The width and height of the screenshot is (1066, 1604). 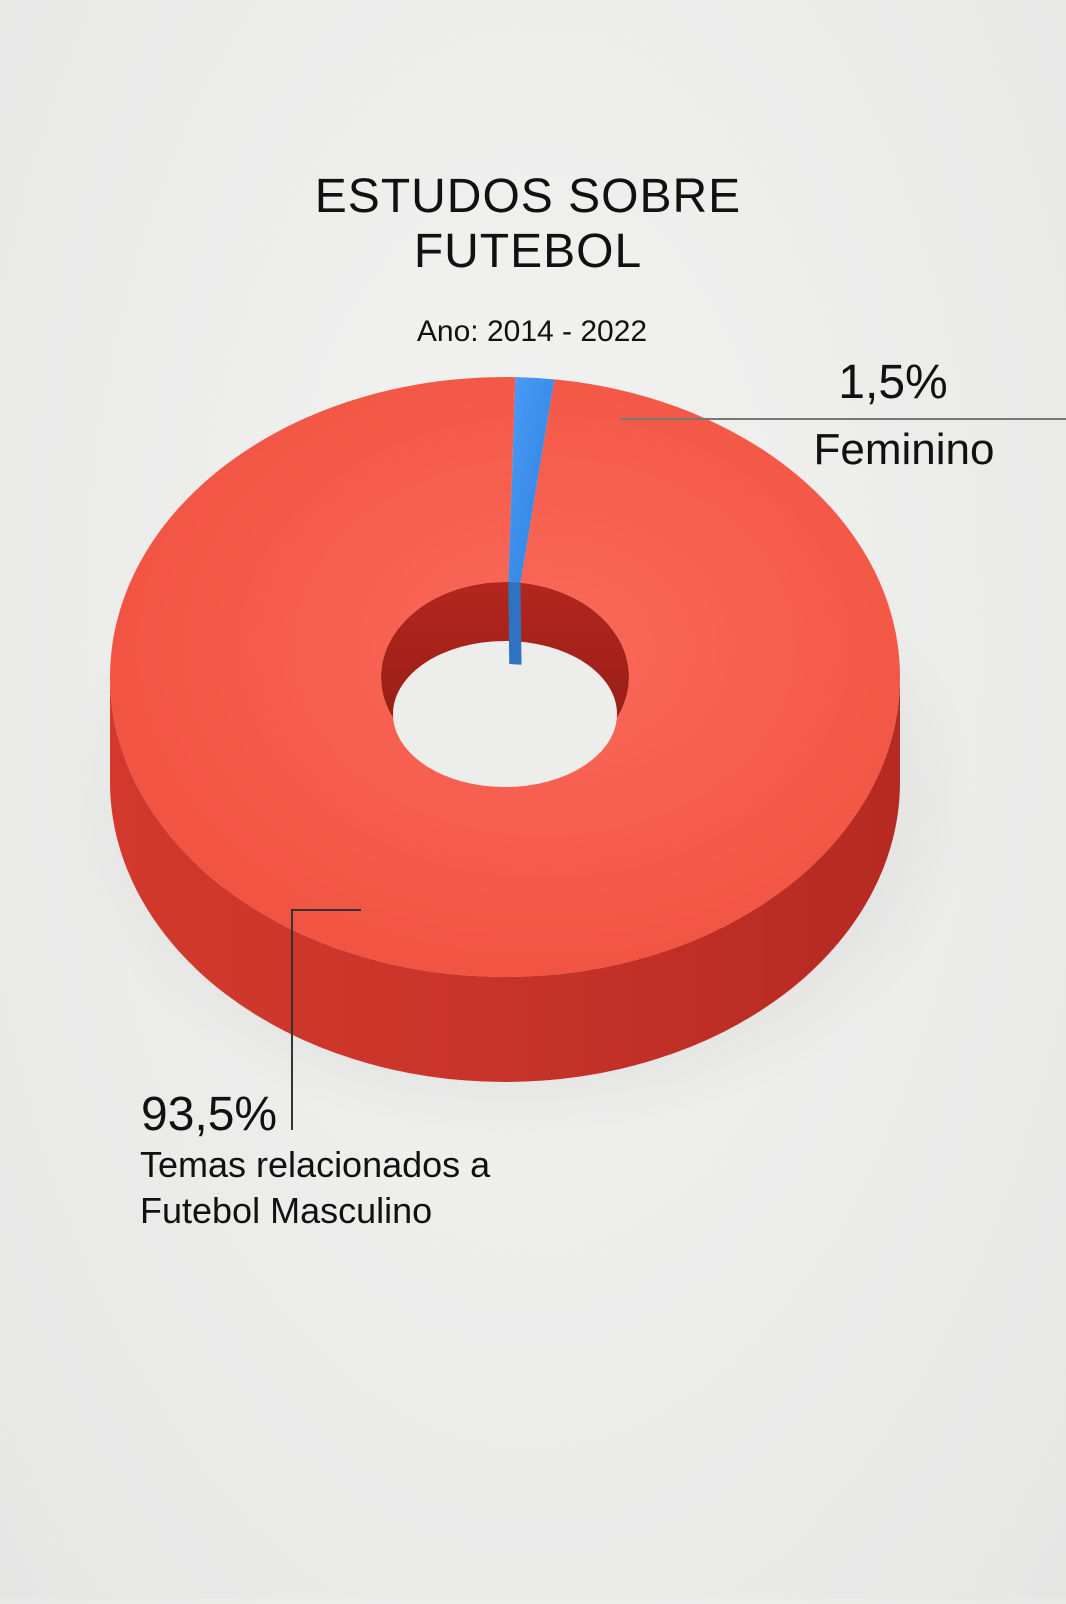 What do you see at coordinates (528, 224) in the screenshot?
I see `chart-title: ESTUDOS SOBRE FUTEBOL` at bounding box center [528, 224].